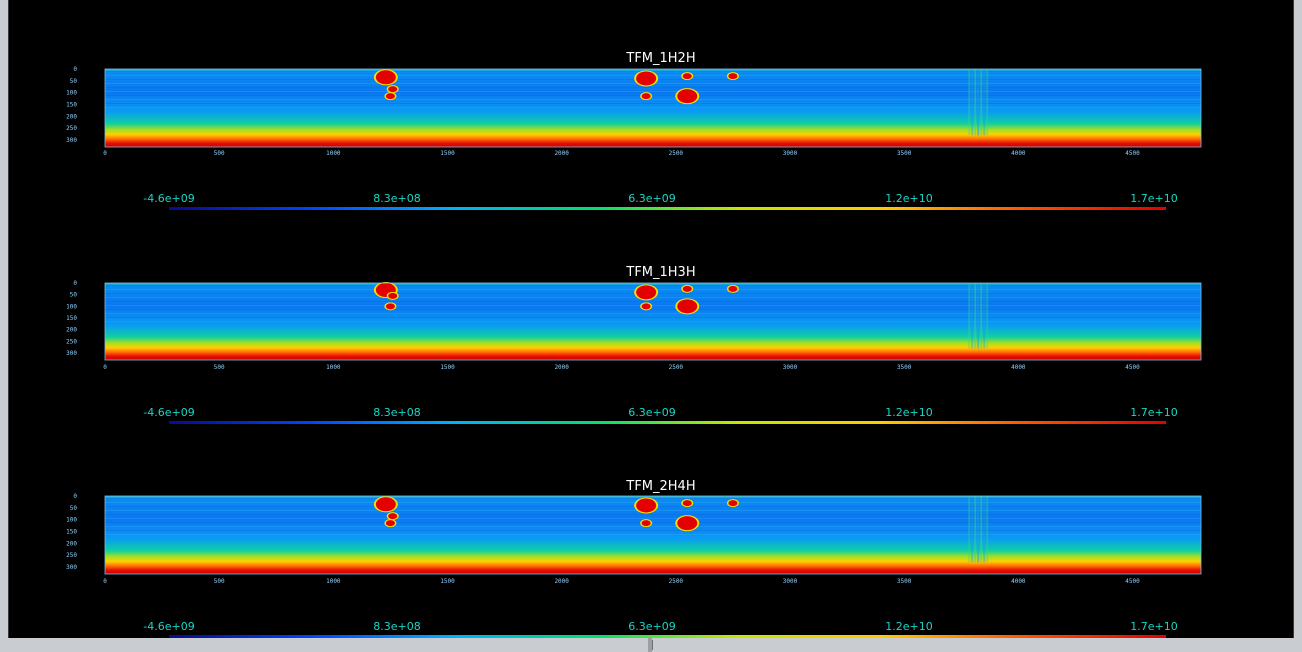 The width and height of the screenshot is (1302, 652). What do you see at coordinates (660, 272) in the screenshot?
I see `plot-title: TFM_1H3H` at bounding box center [660, 272].